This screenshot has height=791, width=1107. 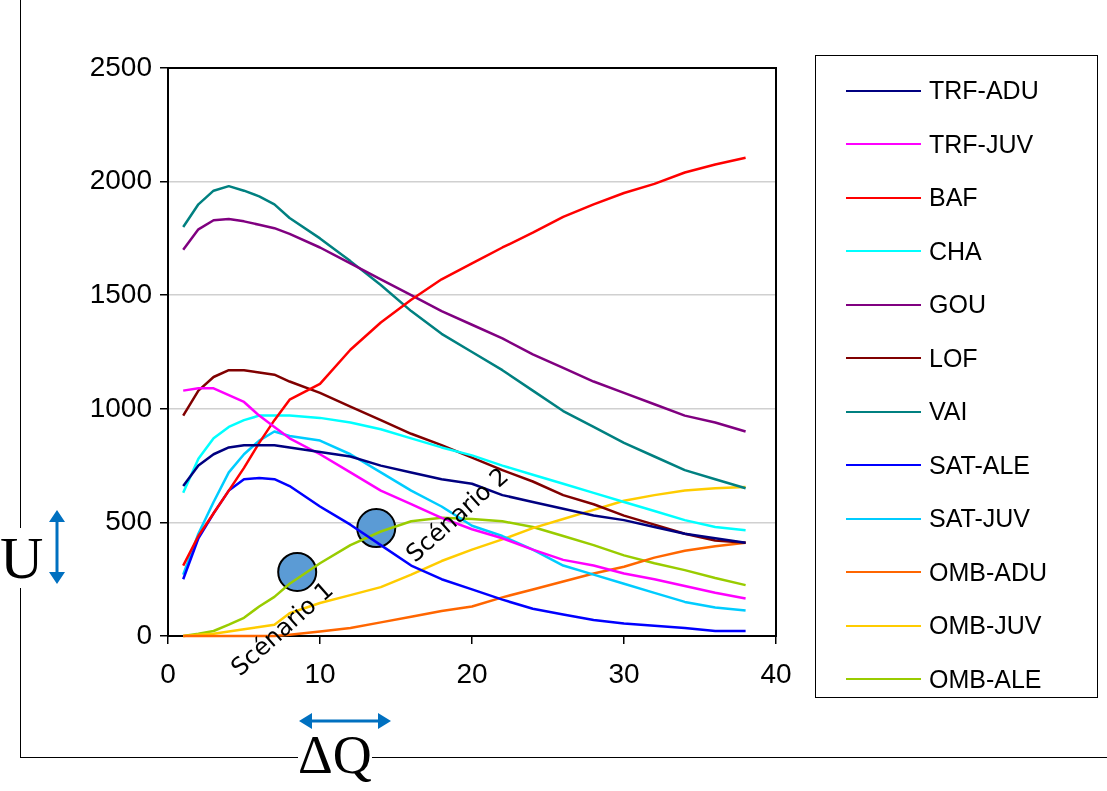 What do you see at coordinates (624, 673) in the screenshot?
I see `x-tick-label: 30` at bounding box center [624, 673].